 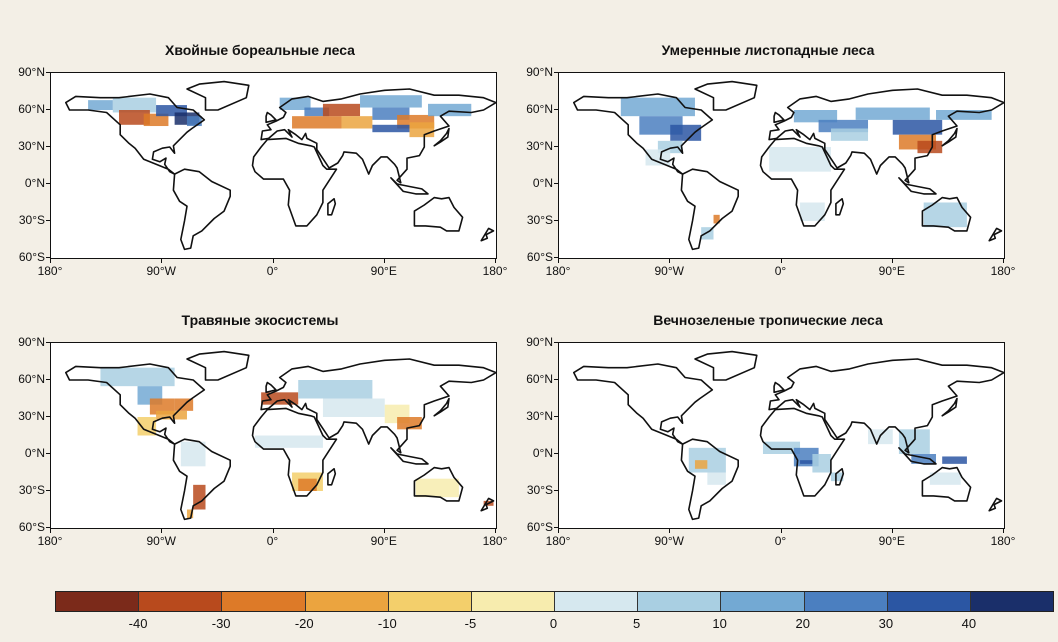 What do you see at coordinates (917, 456) in the screenshot?
I see `coastline-indonesia` at bounding box center [917, 456].